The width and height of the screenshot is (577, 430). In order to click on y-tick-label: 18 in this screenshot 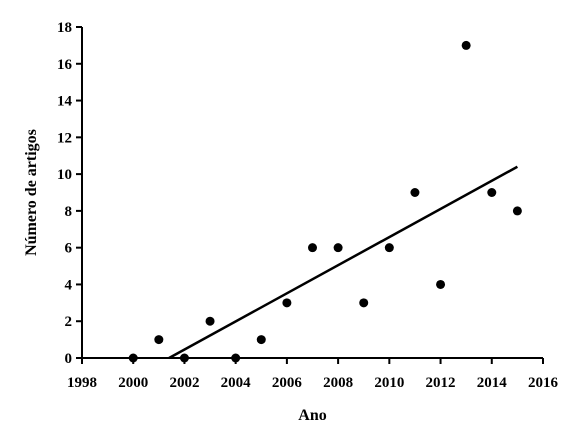, I will do `click(64, 28)`.